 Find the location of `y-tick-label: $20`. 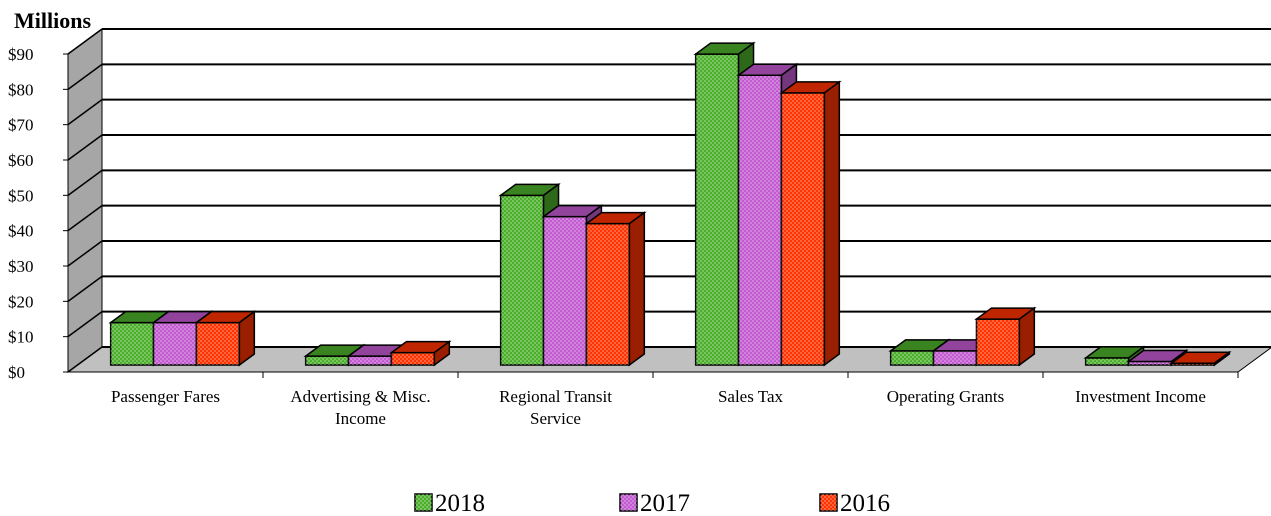

y-tick-label: $20 is located at coordinates (21, 301).